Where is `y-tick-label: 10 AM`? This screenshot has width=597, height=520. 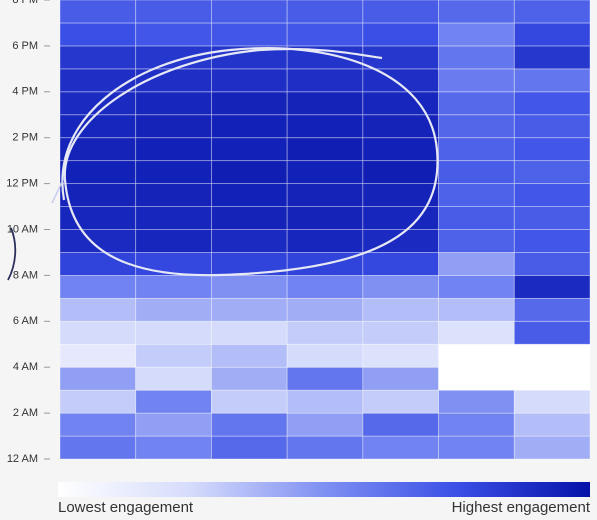 y-tick-label: 10 AM is located at coordinates (22, 229).